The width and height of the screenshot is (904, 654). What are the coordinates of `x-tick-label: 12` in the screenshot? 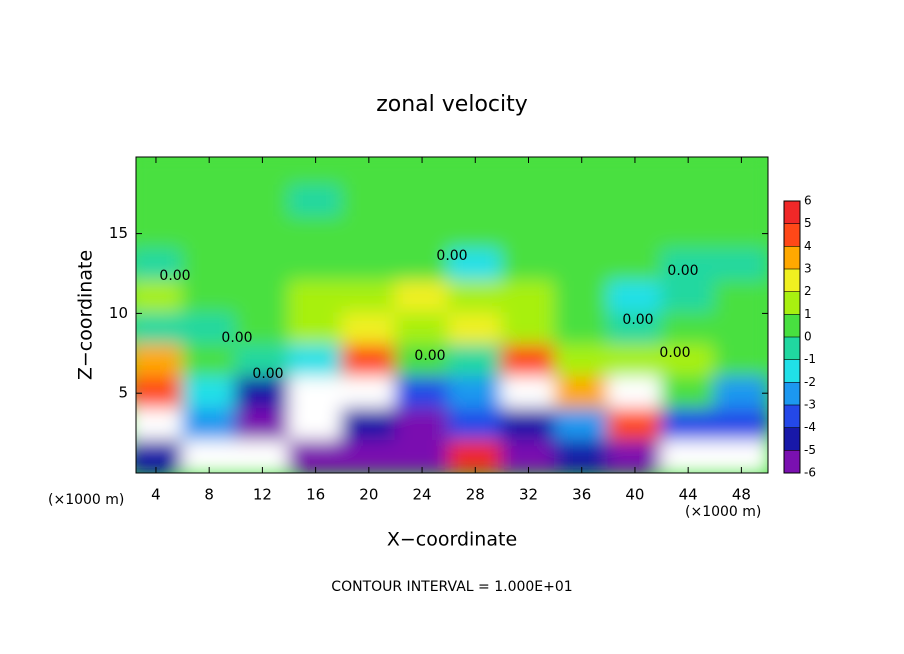 It's located at (262, 495).